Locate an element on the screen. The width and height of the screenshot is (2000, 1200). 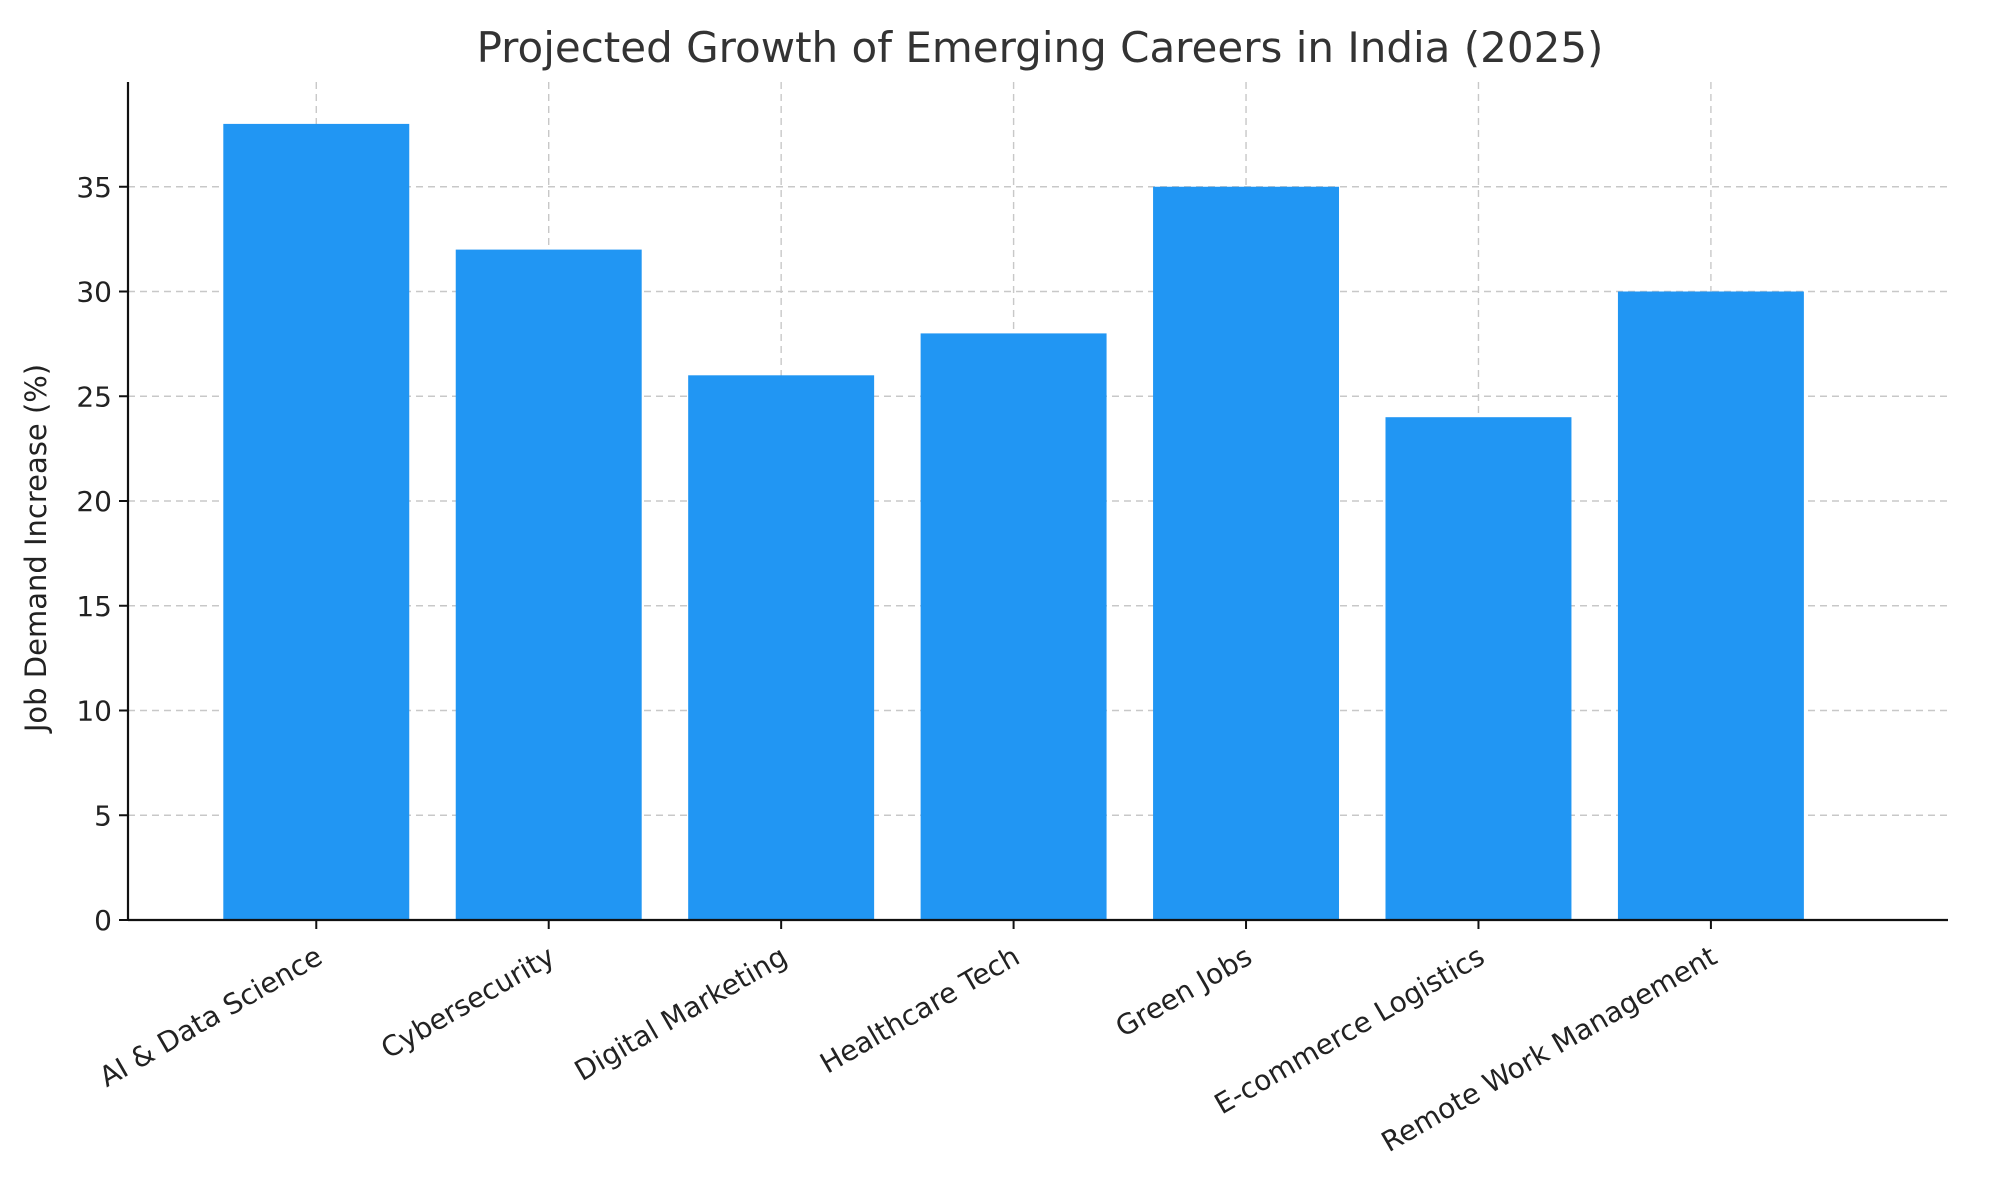
y-tick-label: 20 is located at coordinates (94, 501).